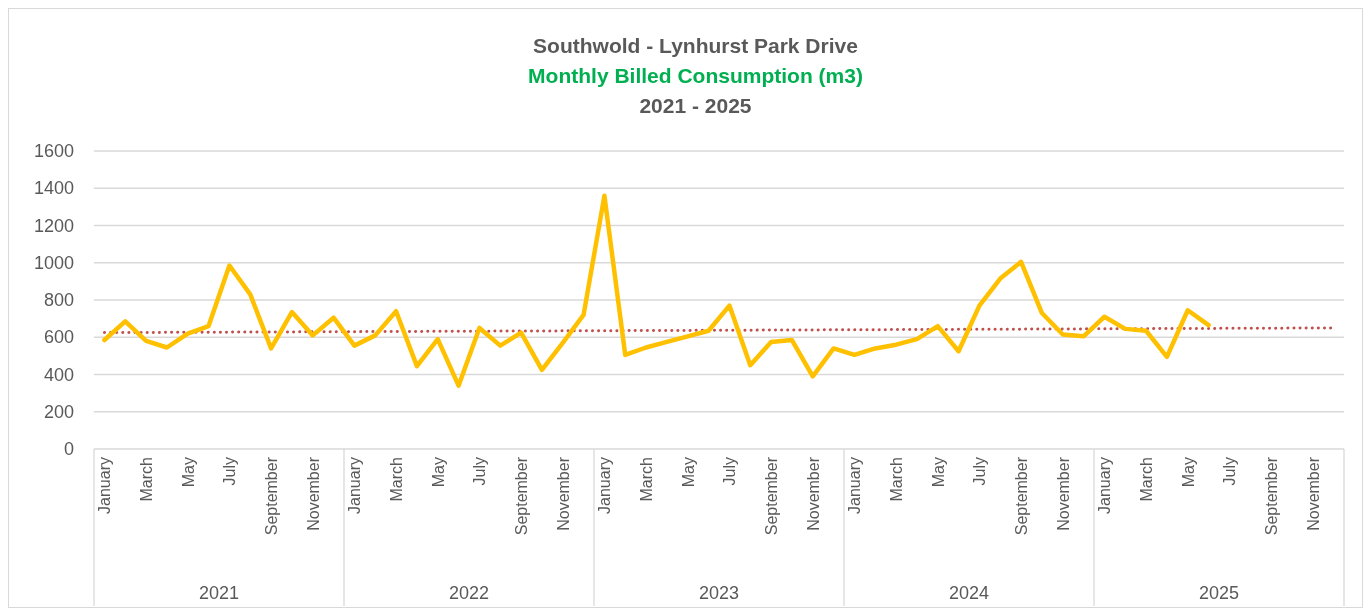 The image size is (1367, 612). I want to click on y-tick-label: 600, so click(58, 337).